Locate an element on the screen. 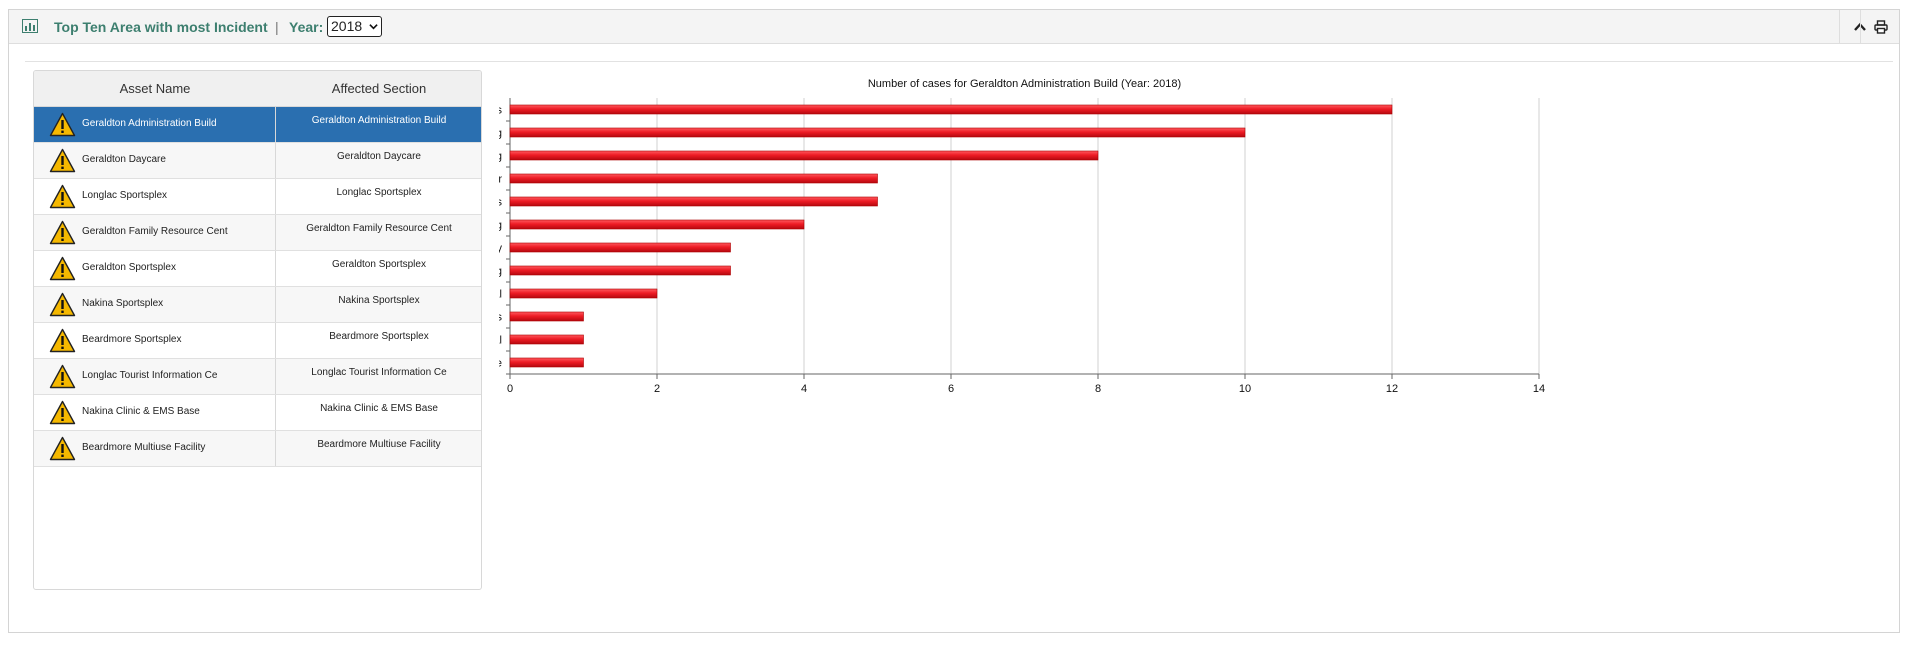  asset-name-cell: Geraldton Family Resource Cent is located at coordinates (155, 232).